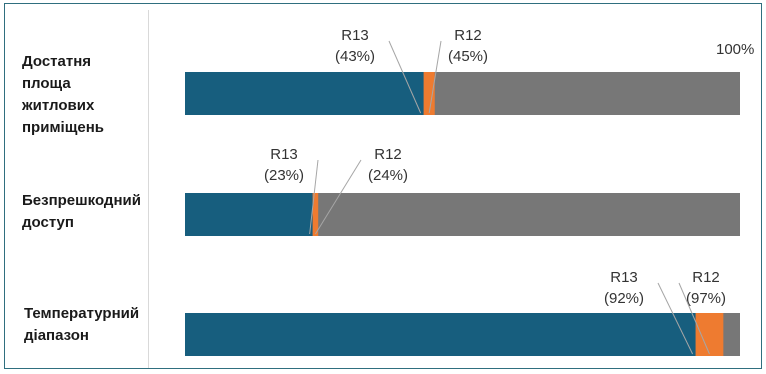 Image resolution: width=766 pixels, height=374 pixels. Describe the element at coordinates (388, 154) in the screenshot. I see `annotation-r12-name-2: R12` at that location.